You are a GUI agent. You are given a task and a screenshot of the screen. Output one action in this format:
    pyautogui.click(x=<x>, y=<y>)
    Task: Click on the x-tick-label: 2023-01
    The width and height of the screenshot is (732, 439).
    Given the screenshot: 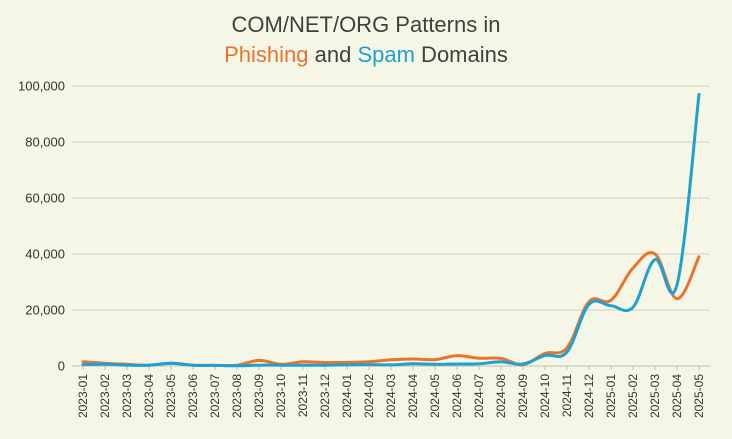 What is the action you would take?
    pyautogui.click(x=83, y=396)
    